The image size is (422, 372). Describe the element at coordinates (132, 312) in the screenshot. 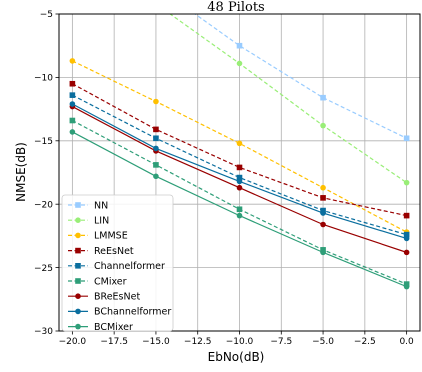

I see `legend-label: BChannelformer` at that location.